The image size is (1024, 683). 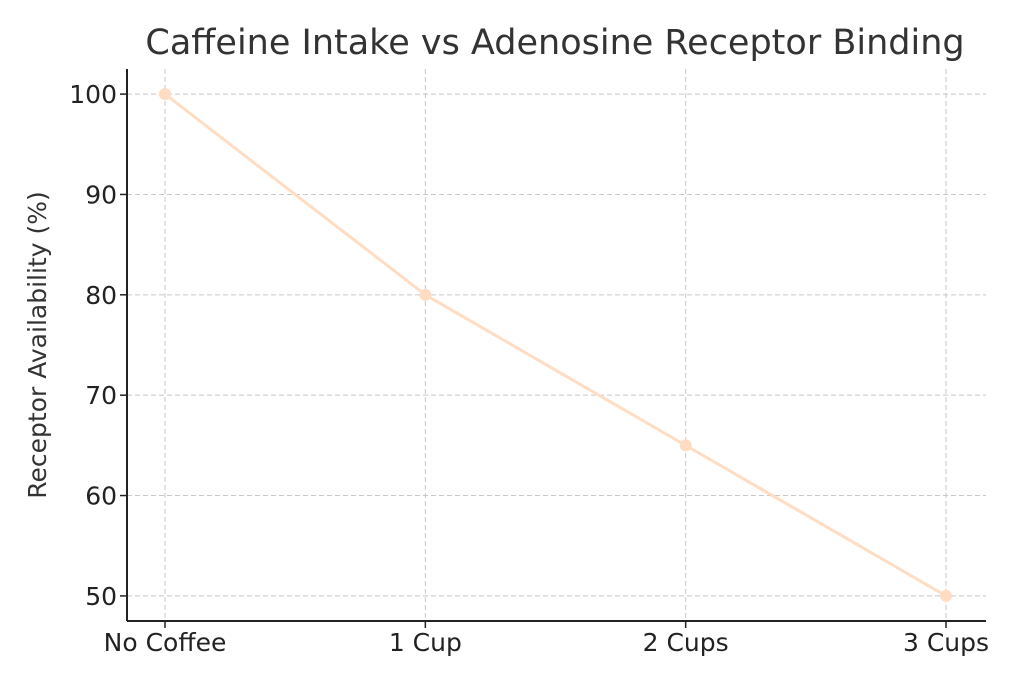 What do you see at coordinates (101, 395) in the screenshot?
I see `y-tick-label: 70` at bounding box center [101, 395].